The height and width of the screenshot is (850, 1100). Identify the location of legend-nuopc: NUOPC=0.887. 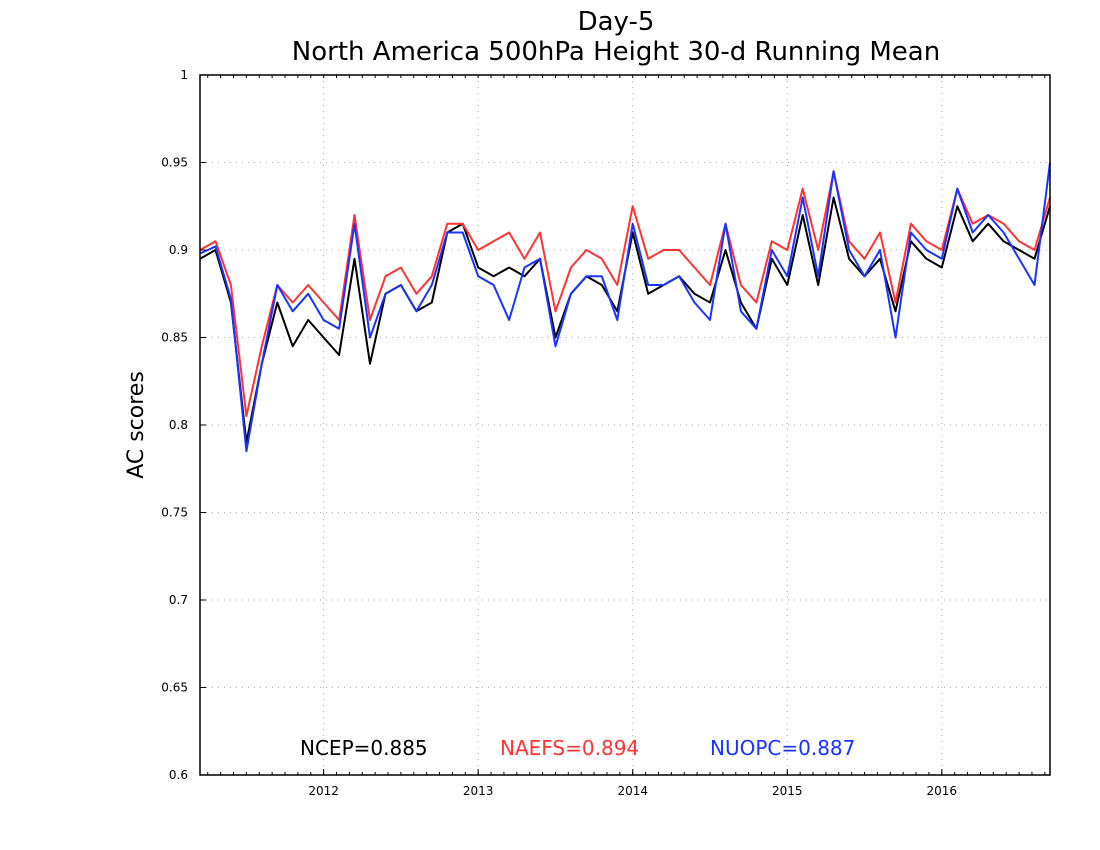
(782, 748).